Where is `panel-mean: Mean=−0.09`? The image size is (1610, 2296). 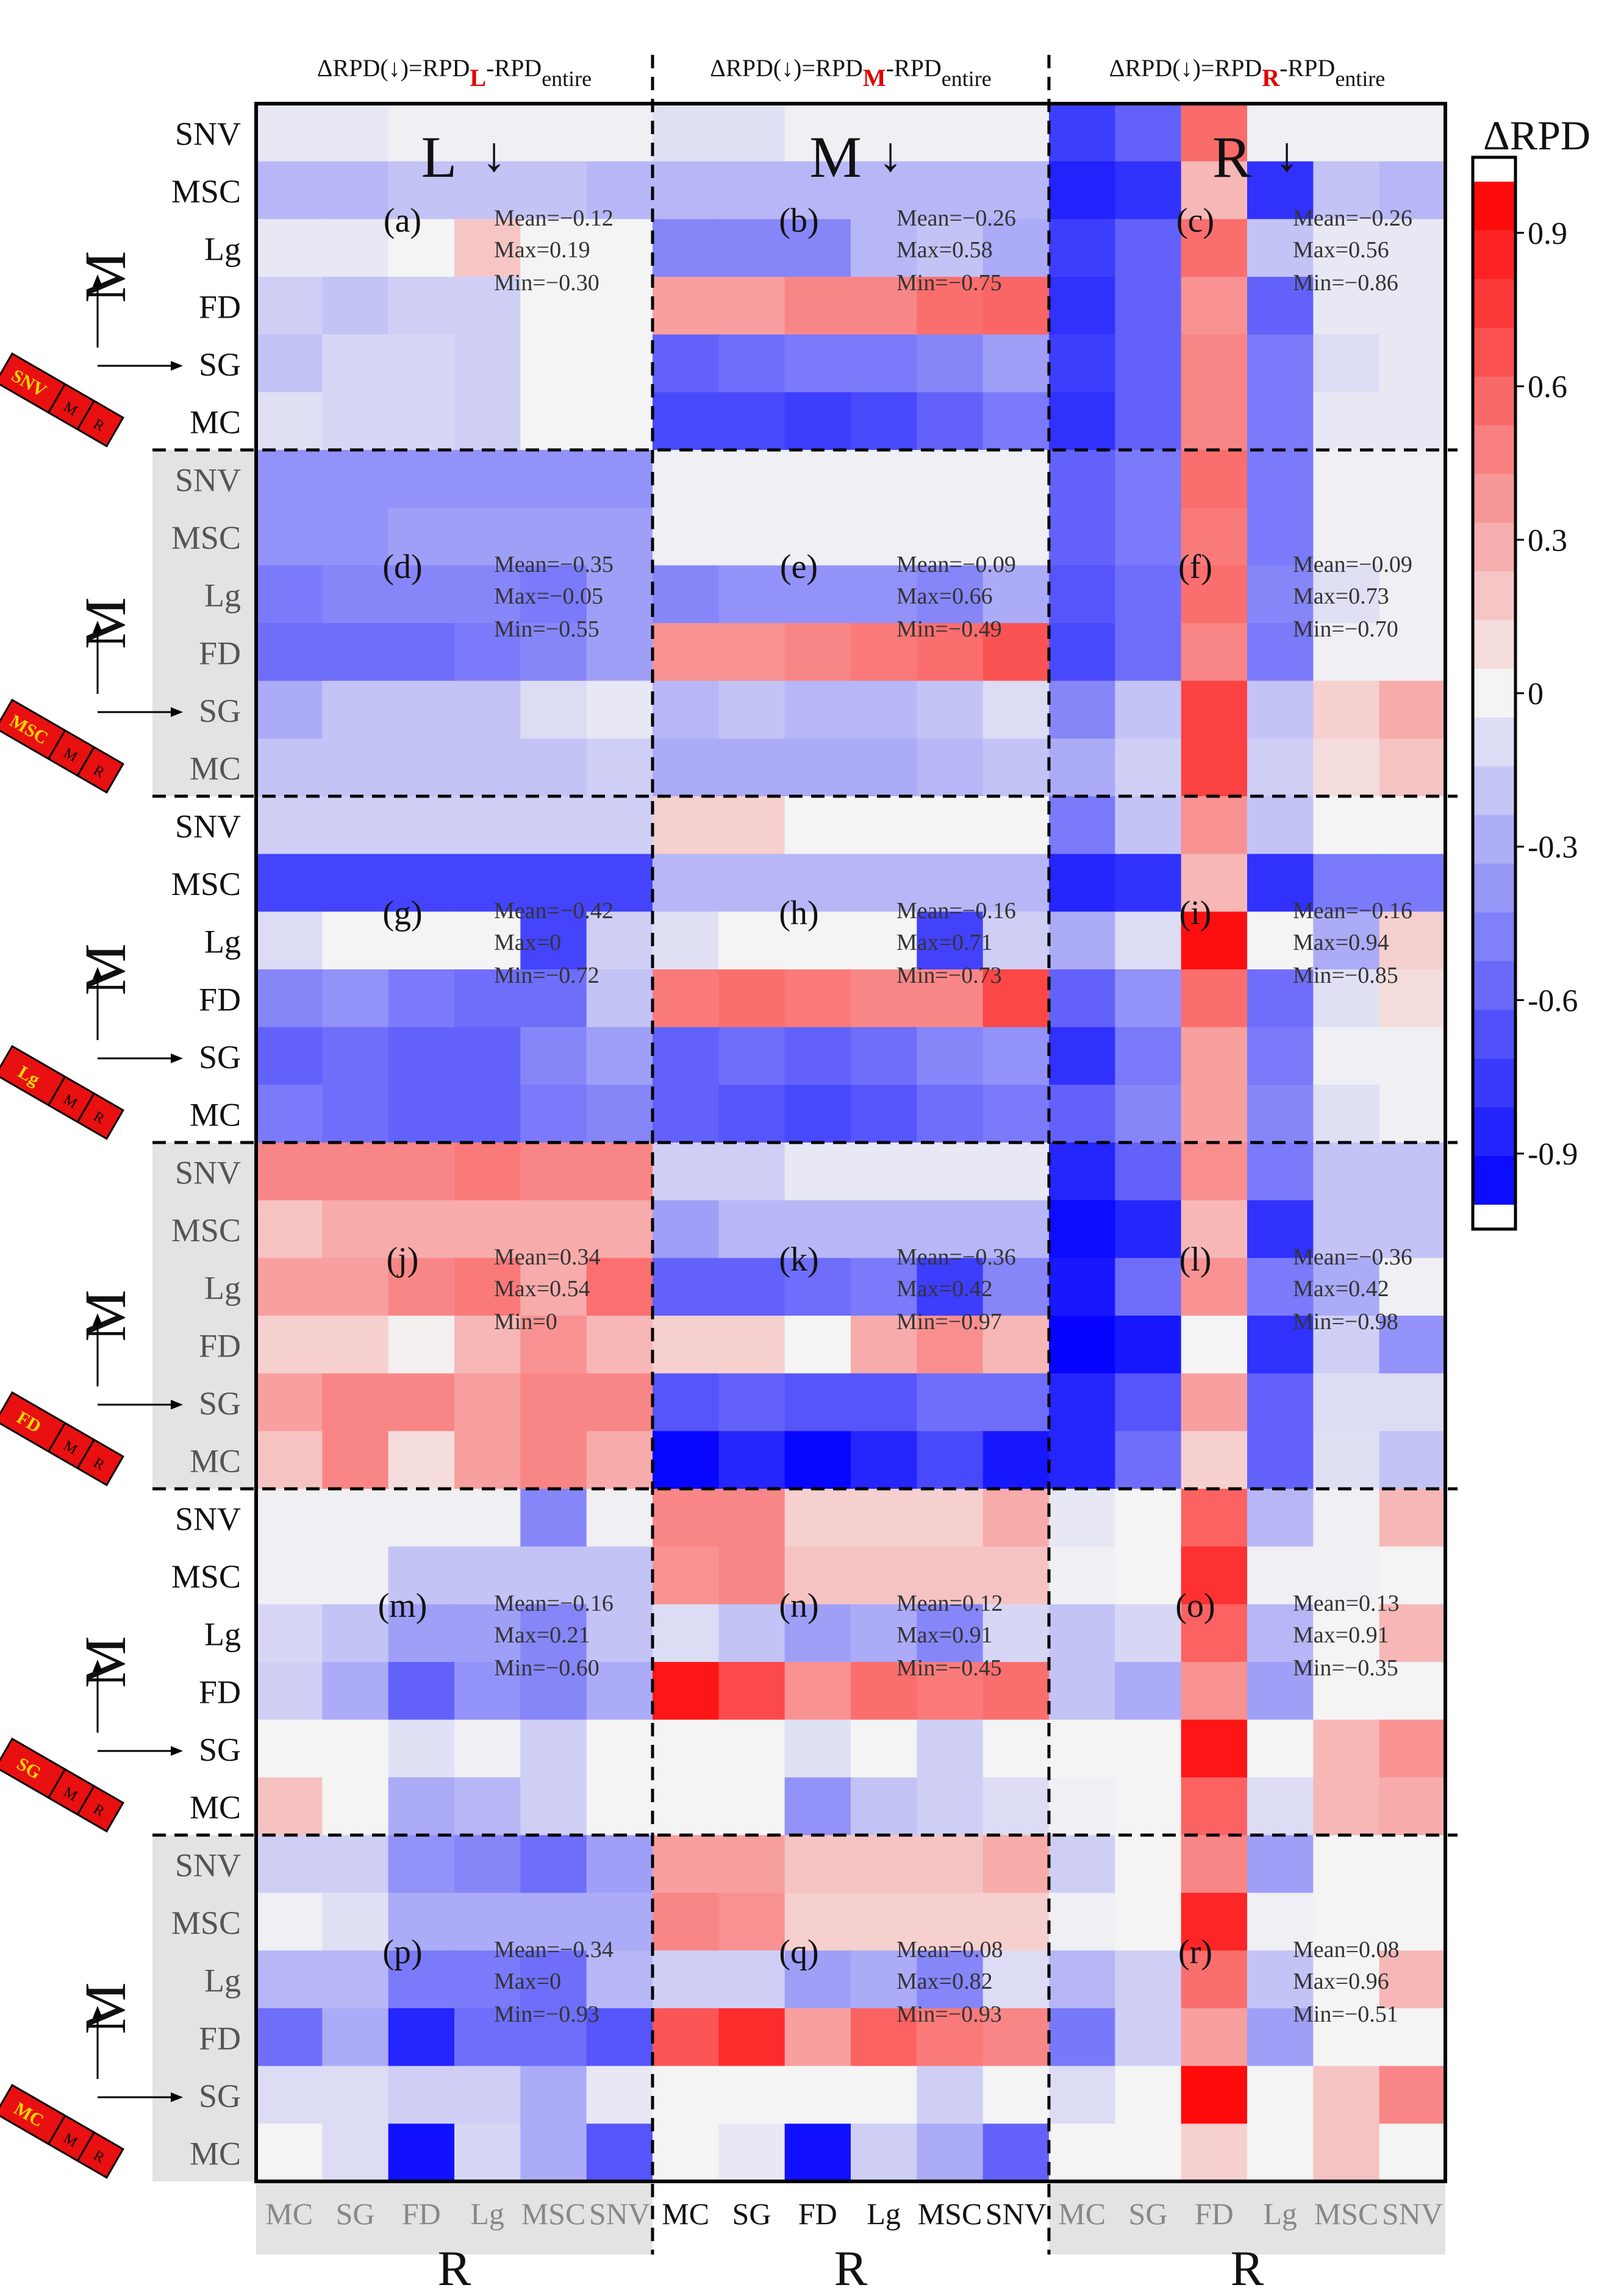 panel-mean: Mean=−0.09 is located at coordinates (1353, 564).